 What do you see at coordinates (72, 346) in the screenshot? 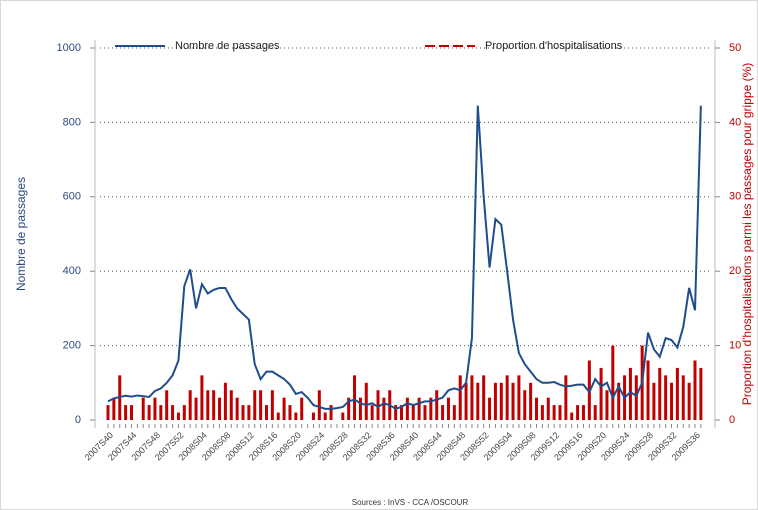
I see `y-tick-label: 200` at bounding box center [72, 346].